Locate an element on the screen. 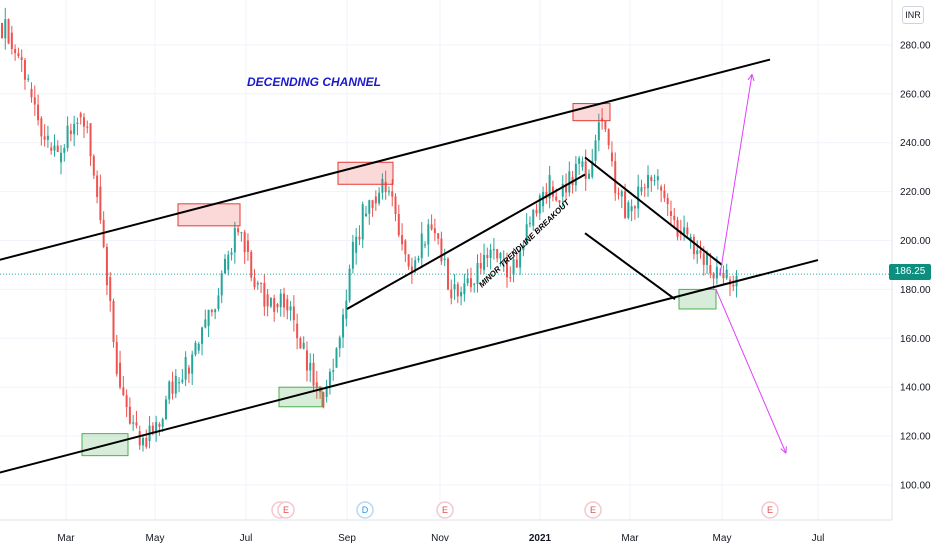  wedge-upper-line is located at coordinates (653, 211).